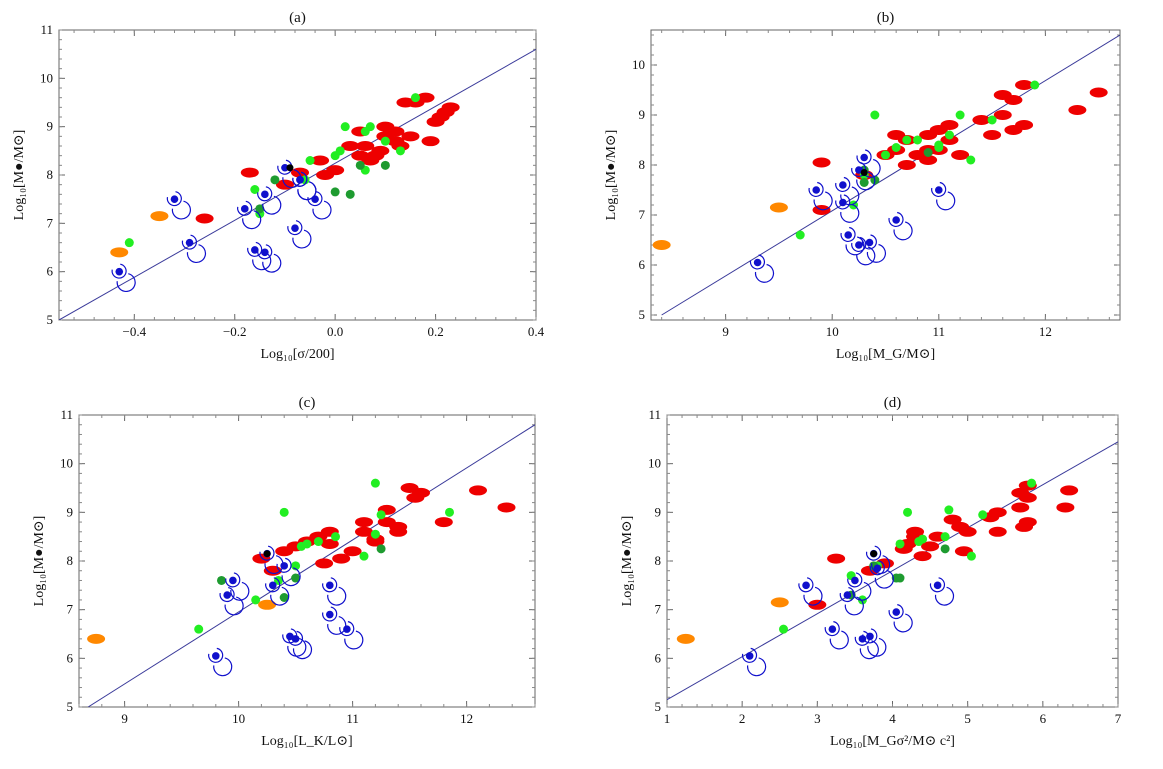 This screenshot has width=1163, height=769. What do you see at coordinates (892, 741) in the screenshot?
I see `x-axis-label: Log₁₀[M_Gσ²/M⊙ c²]` at bounding box center [892, 741].